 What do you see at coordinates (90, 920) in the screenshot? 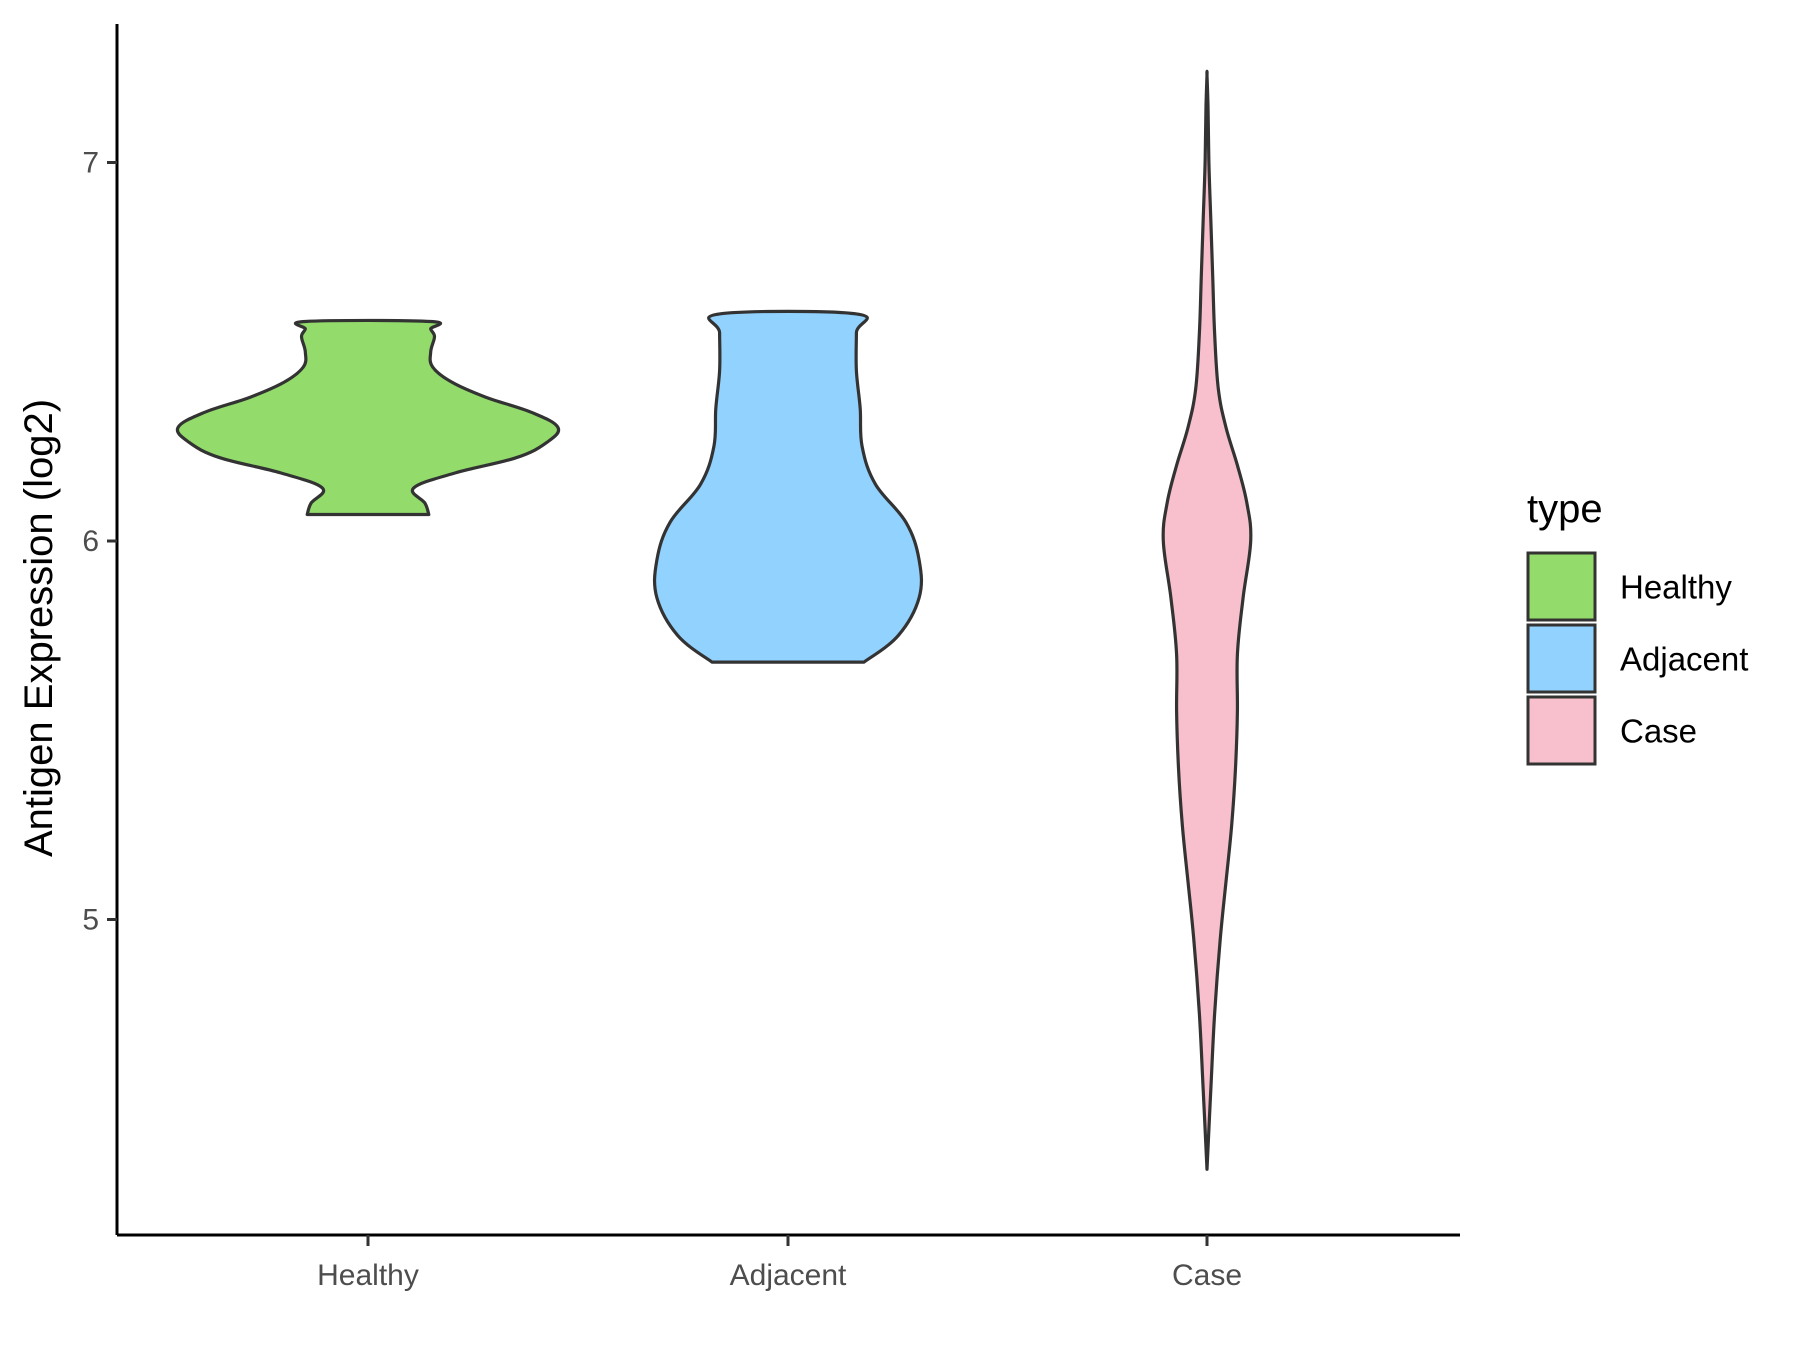
I see `y-tick-label: 5` at bounding box center [90, 920].